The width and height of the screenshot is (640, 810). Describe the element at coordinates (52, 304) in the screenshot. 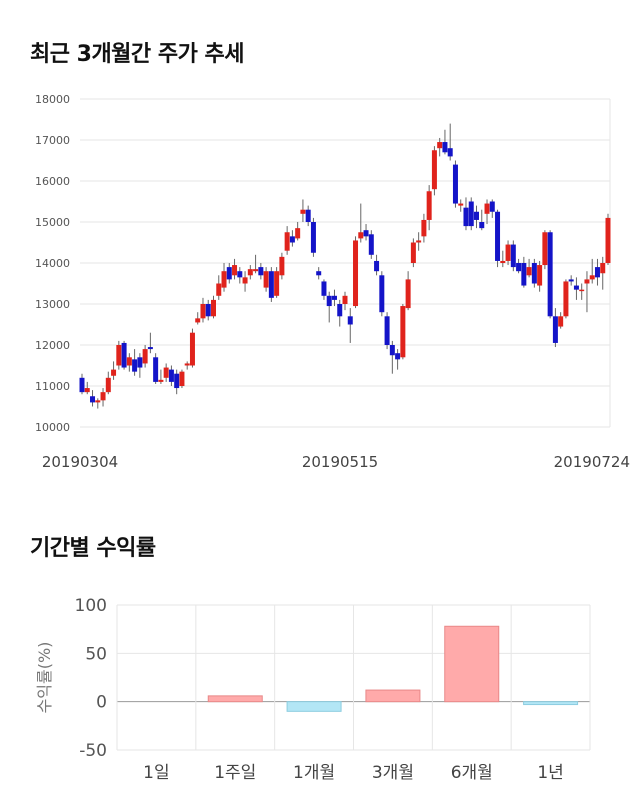

I see `price-y-tick-label: 13000` at that location.